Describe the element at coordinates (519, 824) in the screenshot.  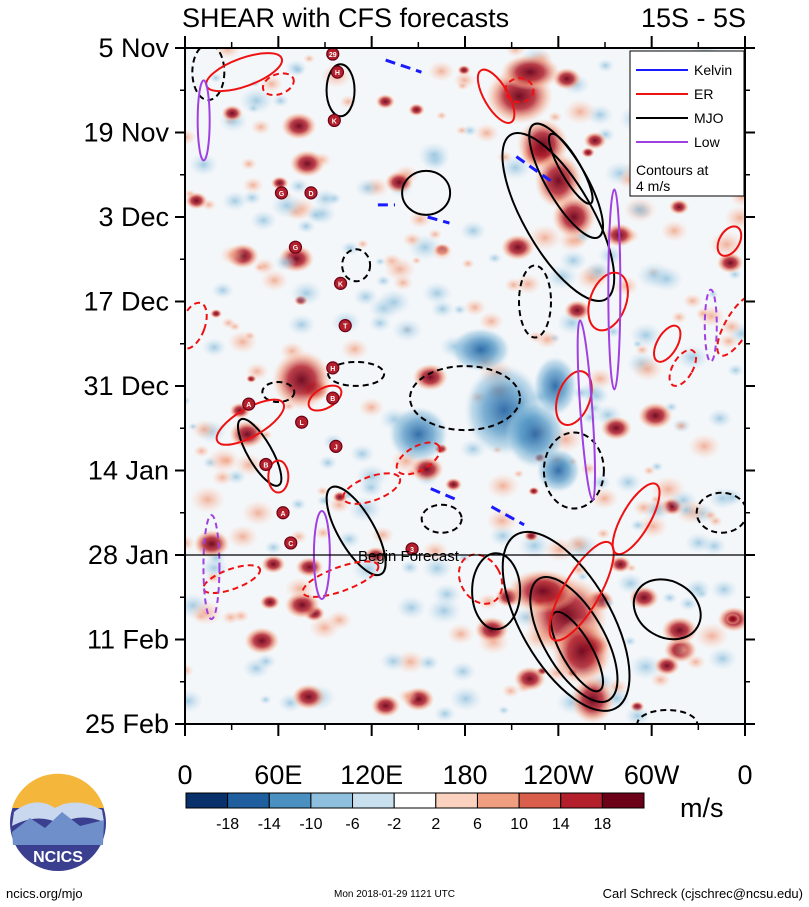
I see `colorbar-tick-label: 10` at that location.